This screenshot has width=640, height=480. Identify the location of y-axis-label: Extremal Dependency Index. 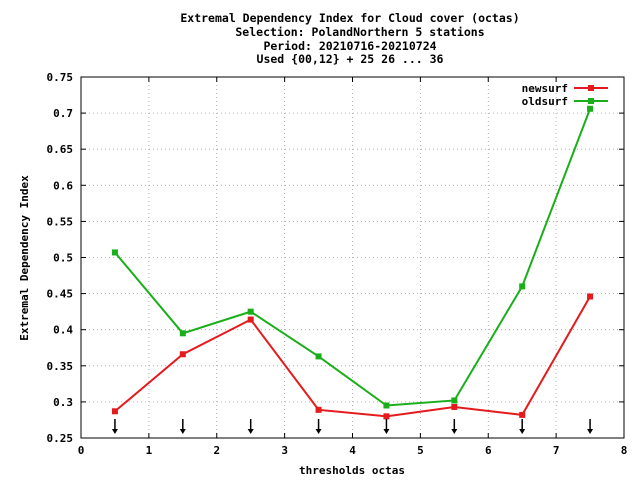
(24, 258).